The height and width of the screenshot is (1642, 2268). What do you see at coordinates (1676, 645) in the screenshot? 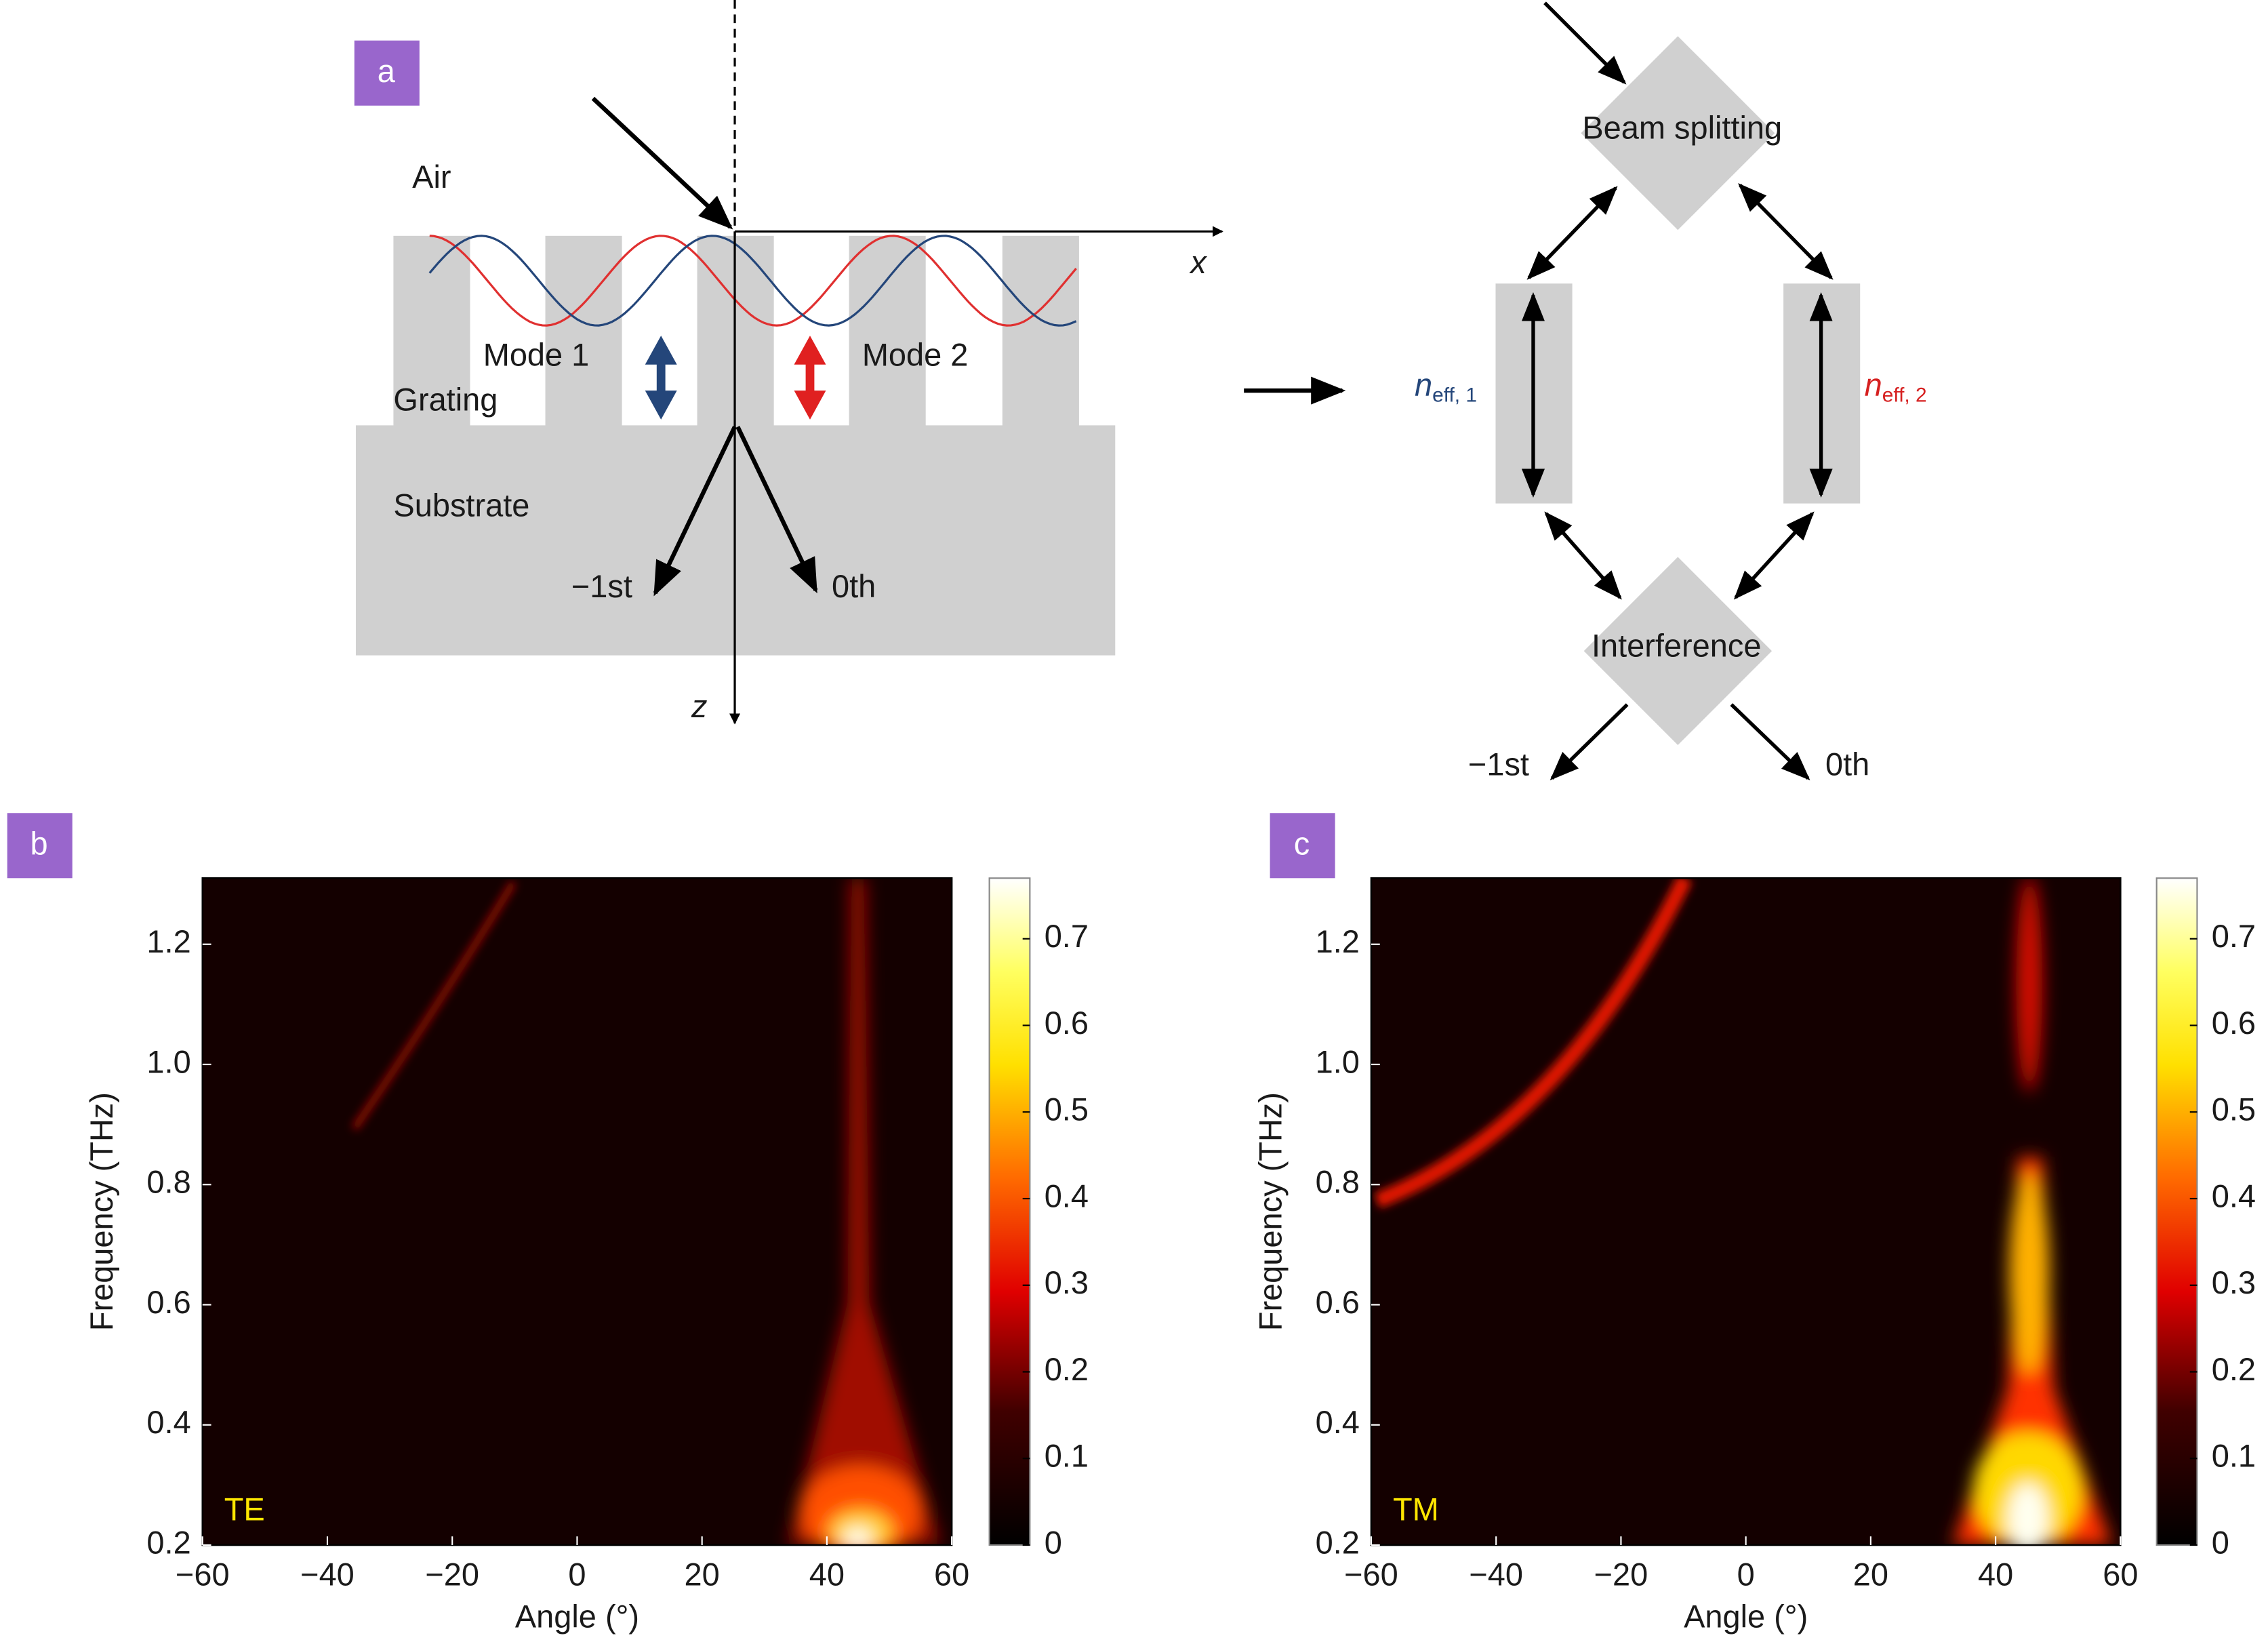
I see `node-label: Interference` at bounding box center [1676, 645].